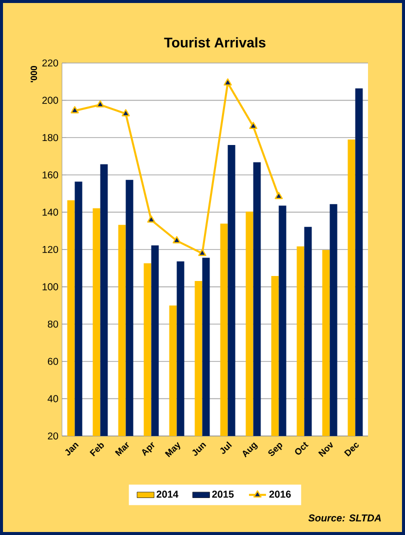 This screenshot has width=405, height=535. I want to click on y-tick-label: 220, so click(50, 63).